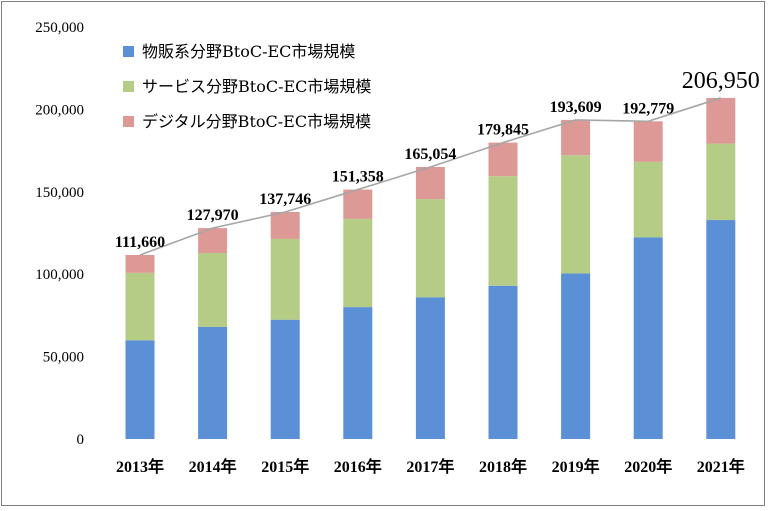 This screenshot has height=511, width=768. What do you see at coordinates (213, 466) in the screenshot?
I see `x-tick-label: 2014年` at bounding box center [213, 466].